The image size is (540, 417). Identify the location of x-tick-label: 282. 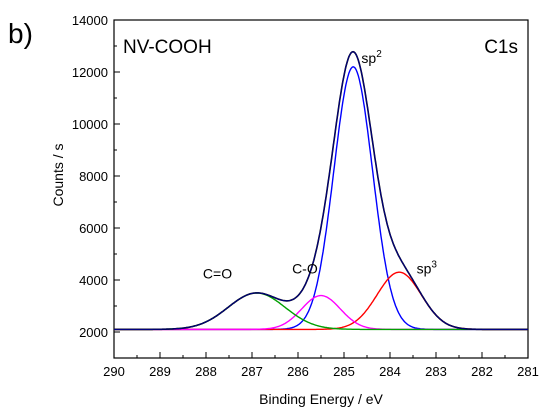
(482, 371).